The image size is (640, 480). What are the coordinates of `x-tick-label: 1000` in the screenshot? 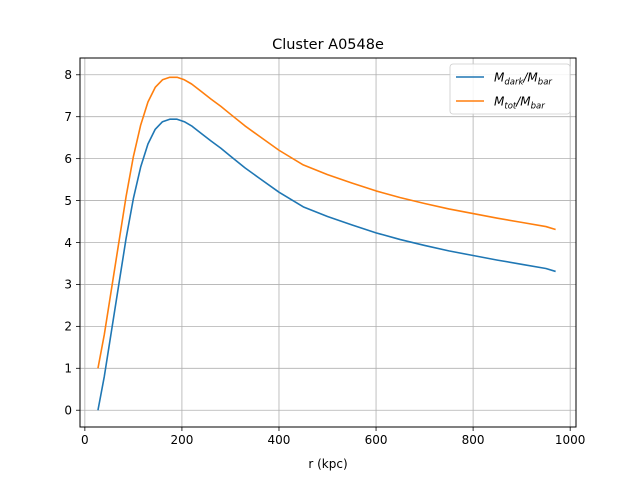 It's located at (570, 440).